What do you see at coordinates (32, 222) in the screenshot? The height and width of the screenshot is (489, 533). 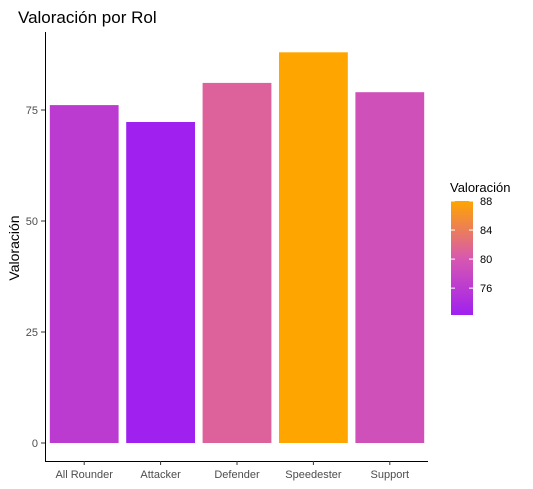 I see `y-tick-label: 50` at bounding box center [32, 222].